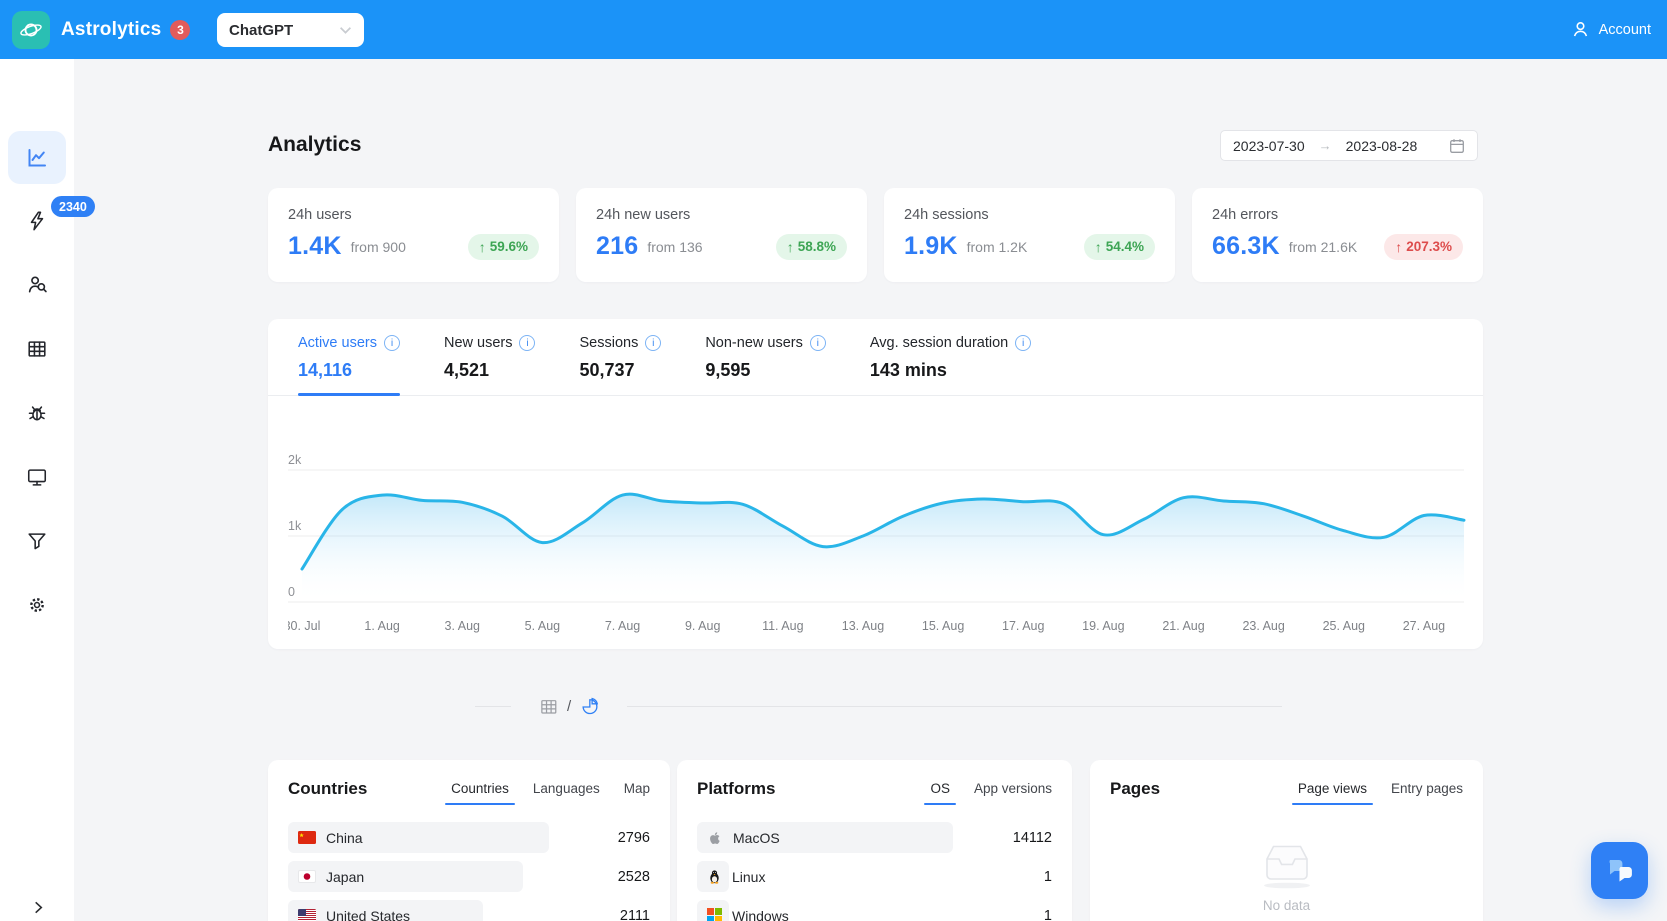 This screenshot has width=1667, height=921. Describe the element at coordinates (73, 206) in the screenshot. I see `events-count-badge: 2340` at that location.